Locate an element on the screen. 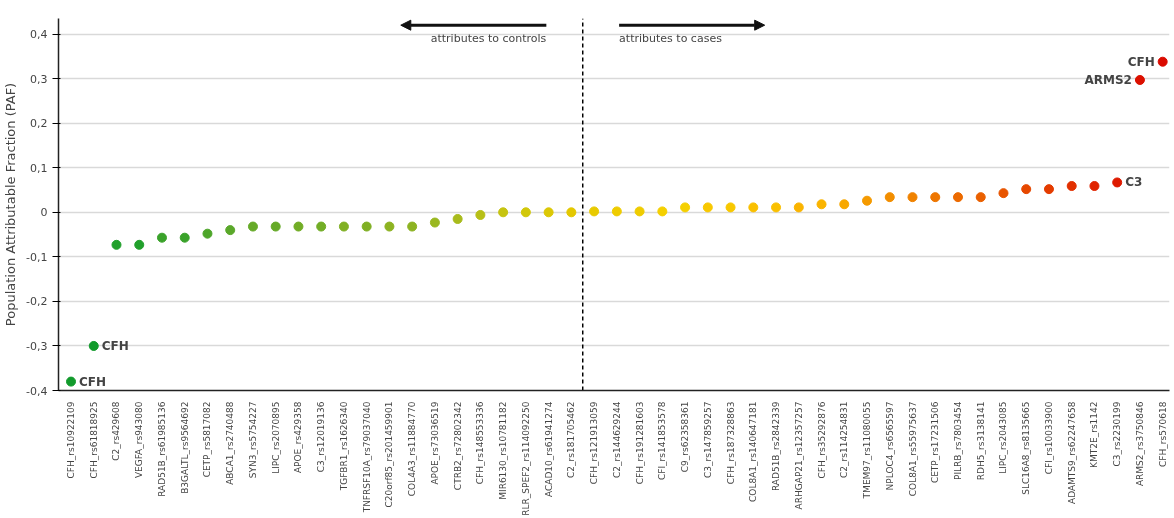  x-tick-label: NPLOC4_rs6565597 is located at coordinates (889, 446).